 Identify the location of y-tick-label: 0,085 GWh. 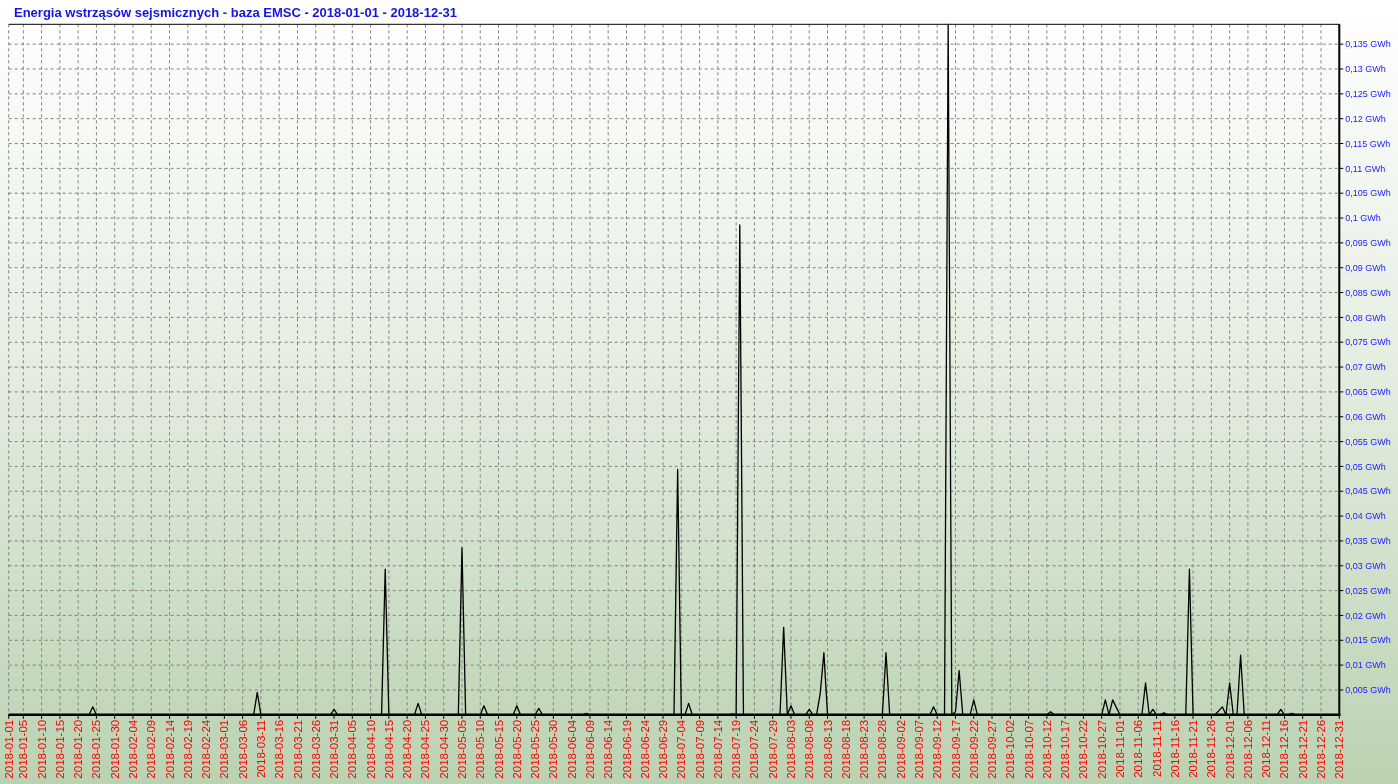
(1368, 292).